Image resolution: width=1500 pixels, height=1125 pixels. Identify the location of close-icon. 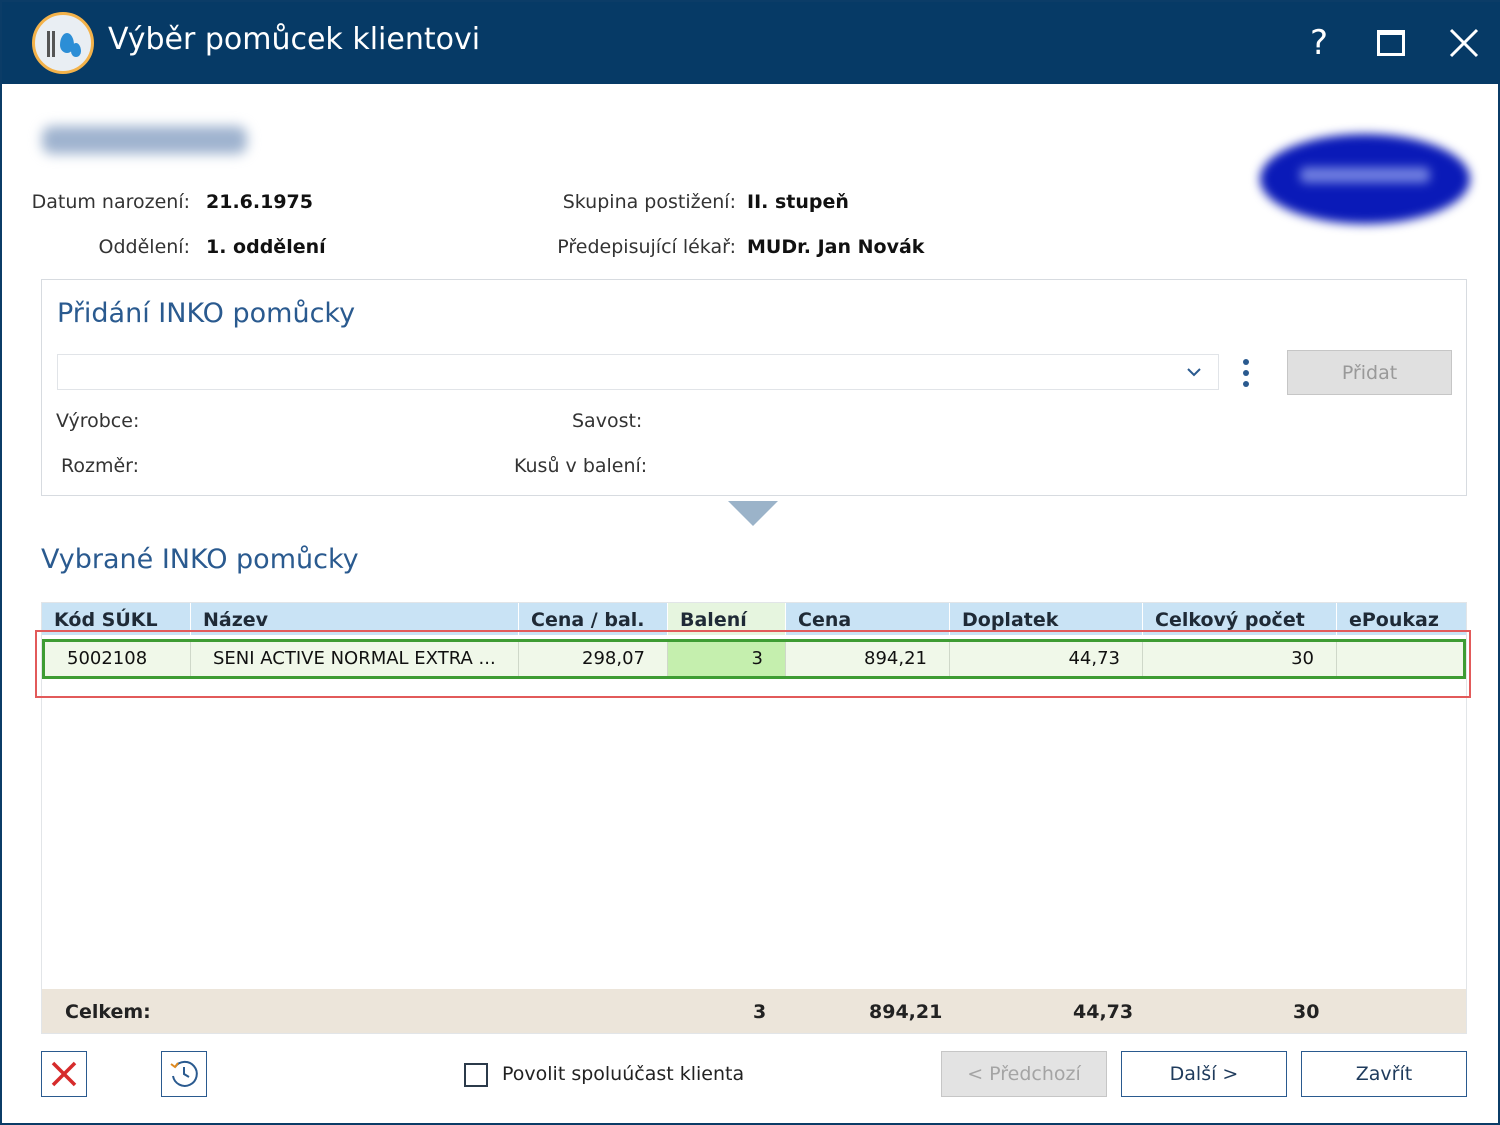
(1464, 43).